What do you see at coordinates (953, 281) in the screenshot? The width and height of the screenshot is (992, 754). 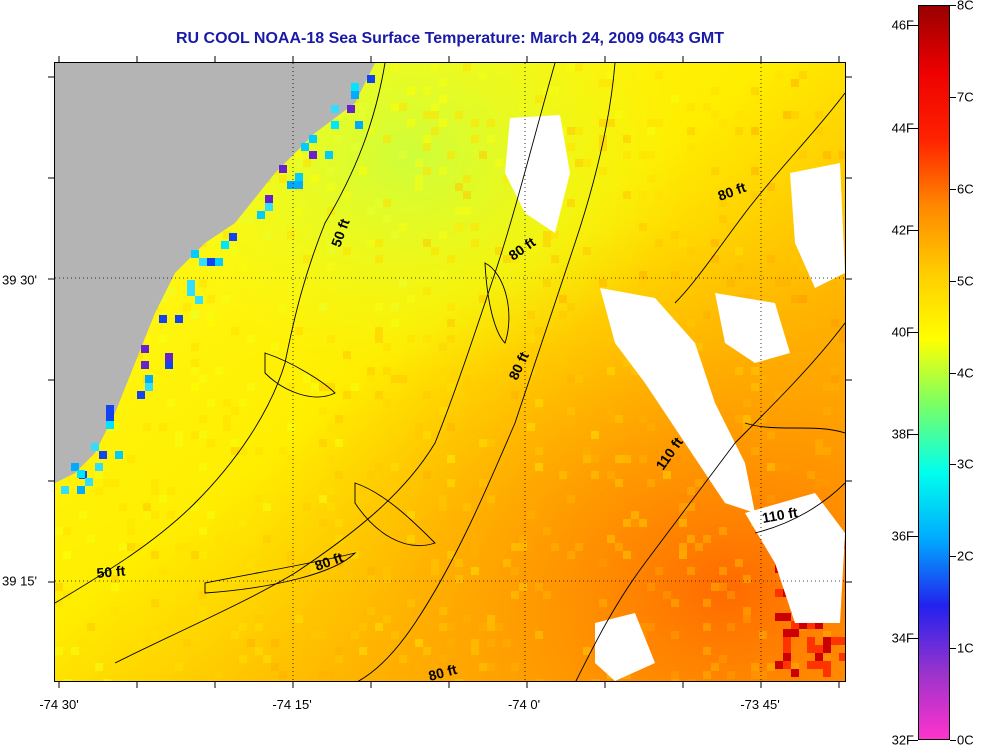 I see `colorbar-tick` at bounding box center [953, 281].